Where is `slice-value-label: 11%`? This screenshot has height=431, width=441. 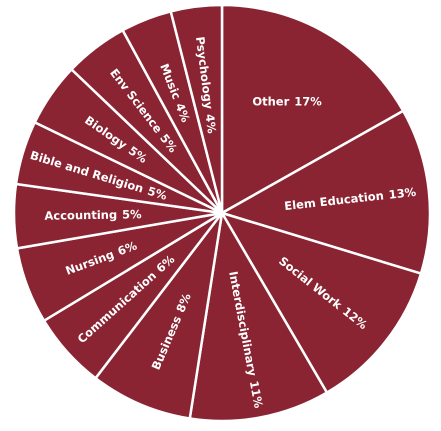 slice-value-label: 11% is located at coordinates (256, 395).